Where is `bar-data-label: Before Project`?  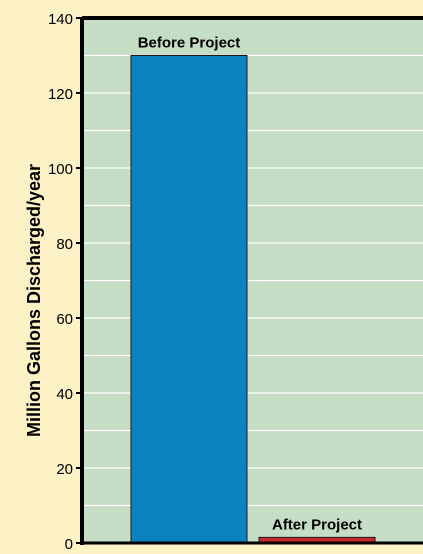
bar-data-label: Before Project is located at coordinates (189, 43).